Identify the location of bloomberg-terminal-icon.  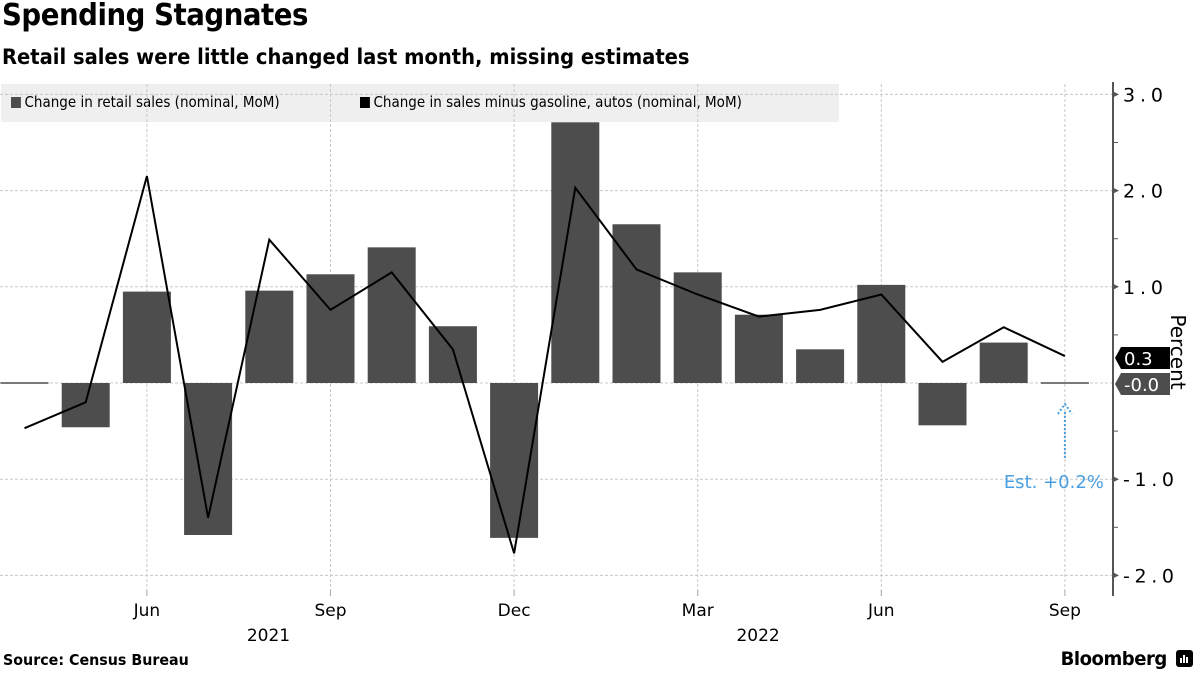
(1184, 658).